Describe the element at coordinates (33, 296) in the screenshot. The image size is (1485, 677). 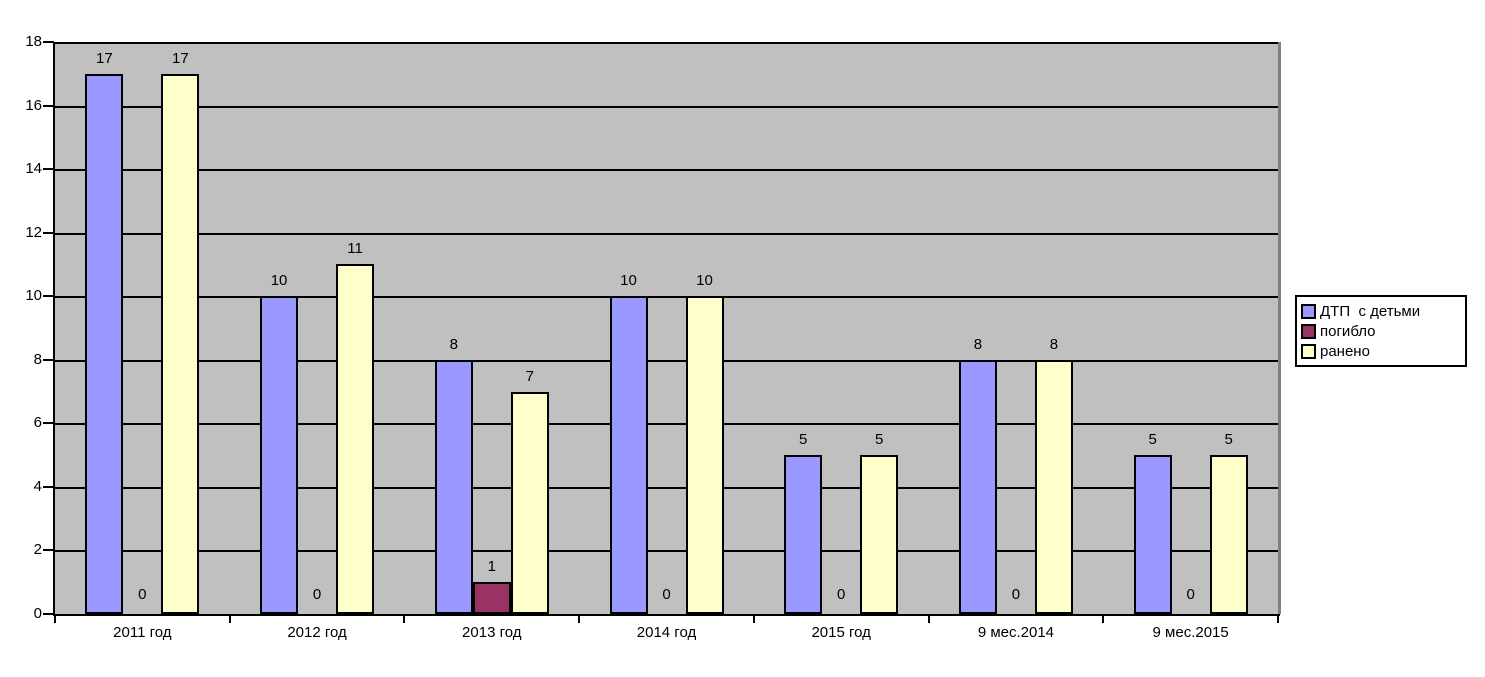
I see `y-axis-label-10: 10` at that location.